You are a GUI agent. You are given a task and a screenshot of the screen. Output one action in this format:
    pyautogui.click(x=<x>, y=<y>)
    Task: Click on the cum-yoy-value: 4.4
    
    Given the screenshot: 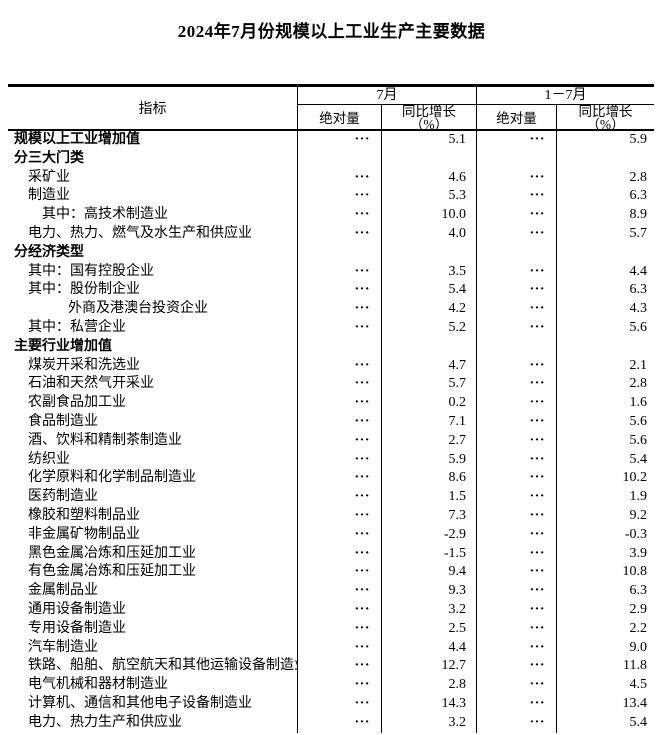 What is the action you would take?
    pyautogui.click(x=638, y=271)
    